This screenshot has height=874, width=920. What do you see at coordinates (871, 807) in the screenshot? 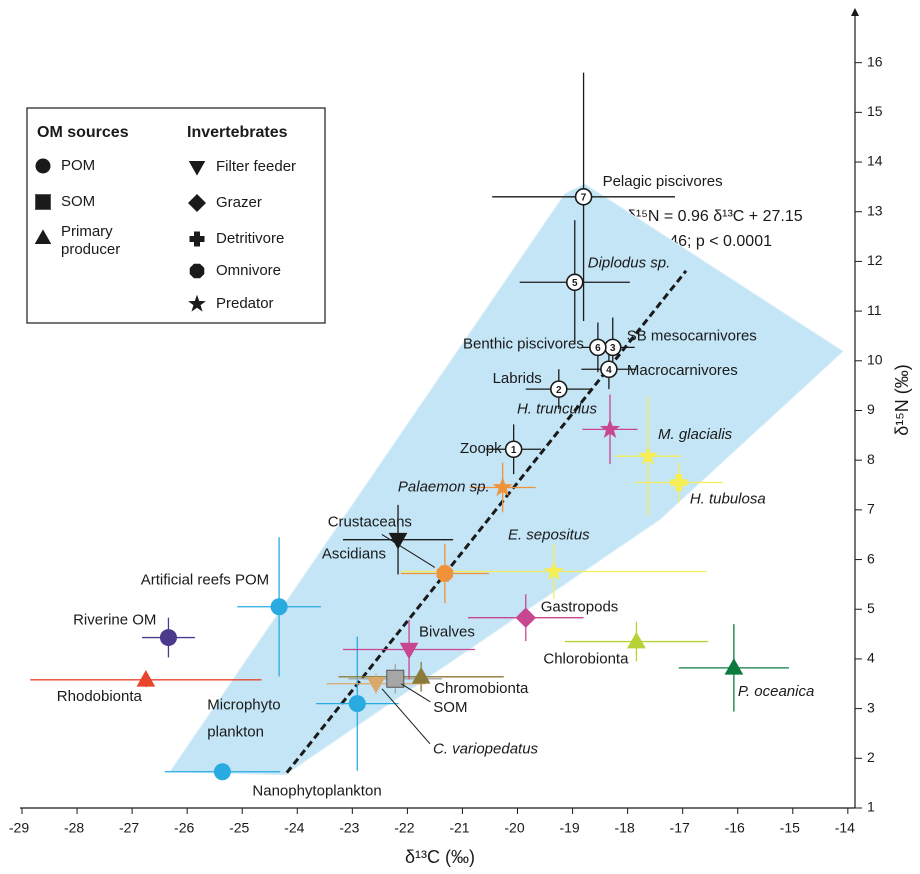
I see `y-tick-label: 1` at bounding box center [871, 807].